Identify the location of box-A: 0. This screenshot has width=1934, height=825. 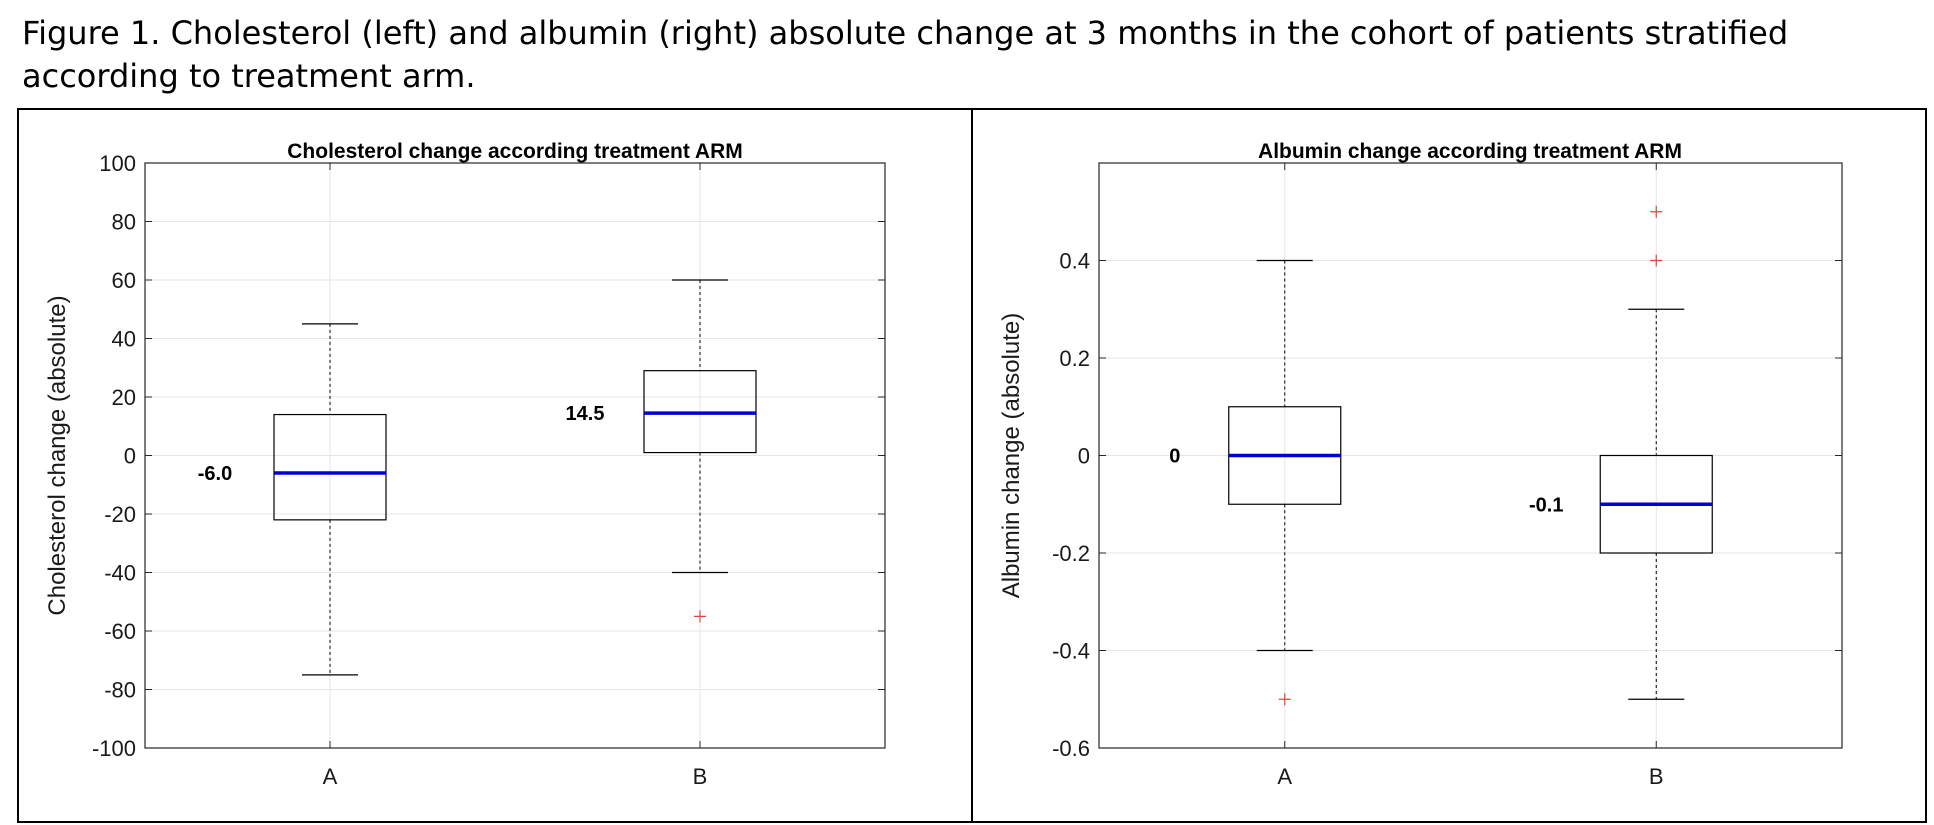
(1255, 482).